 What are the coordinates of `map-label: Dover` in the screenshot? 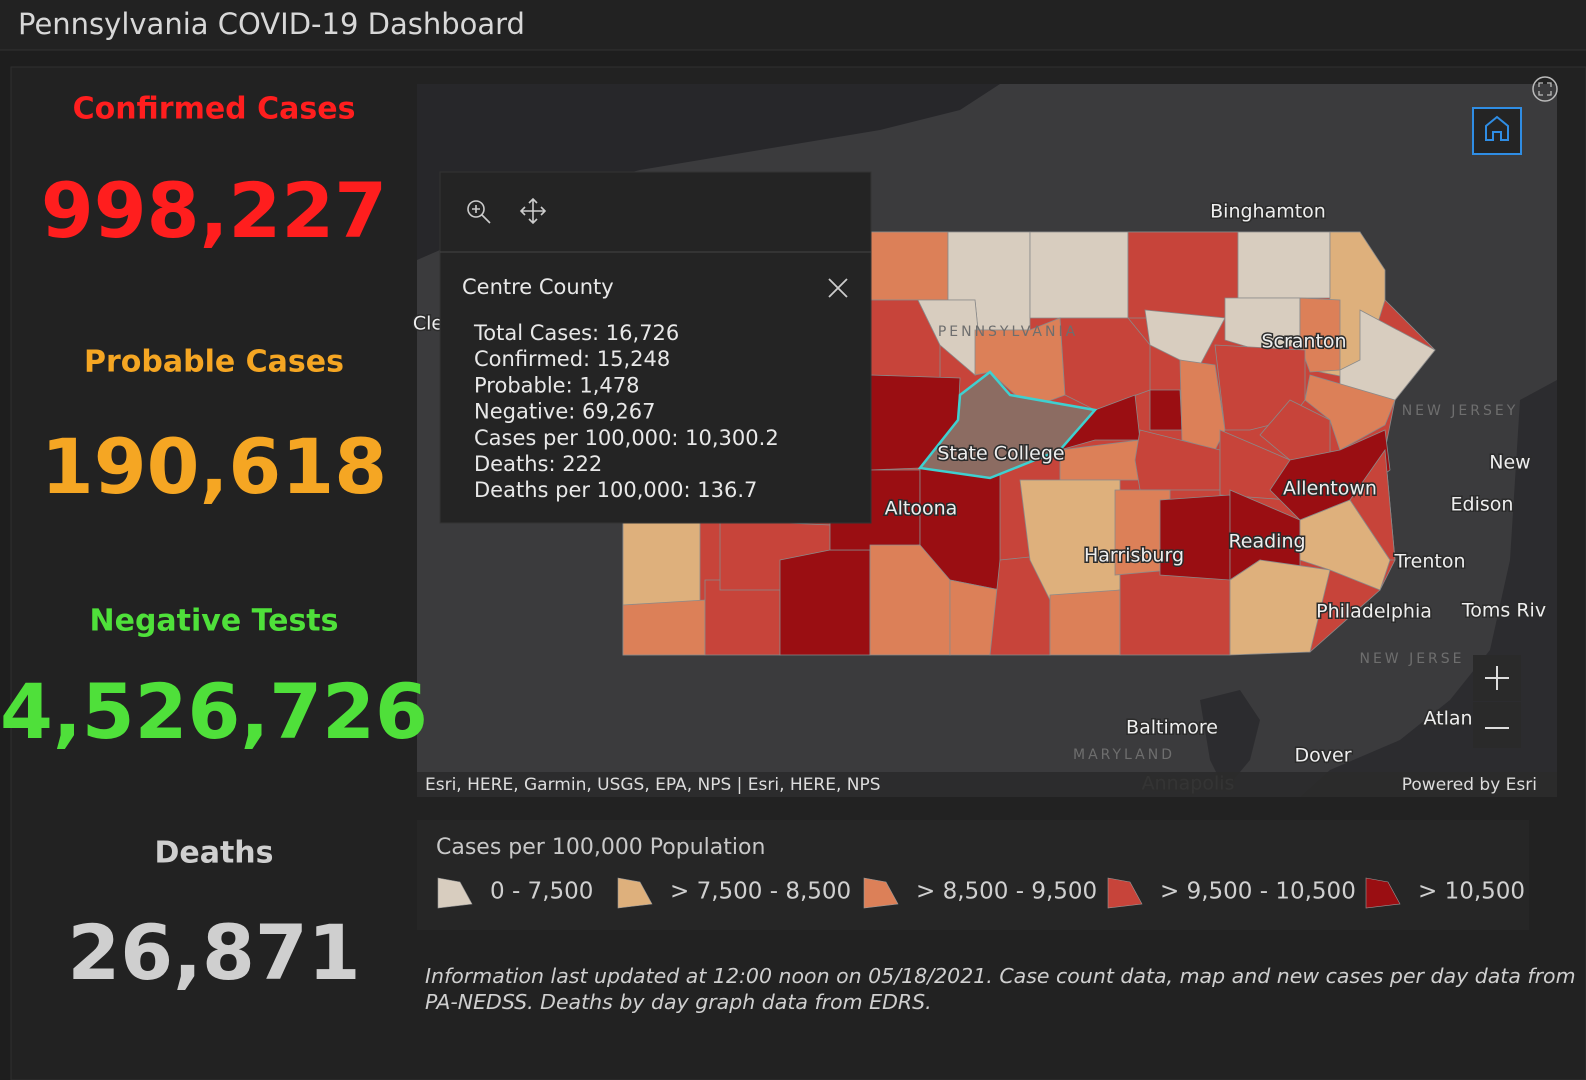 It's located at (1323, 756).